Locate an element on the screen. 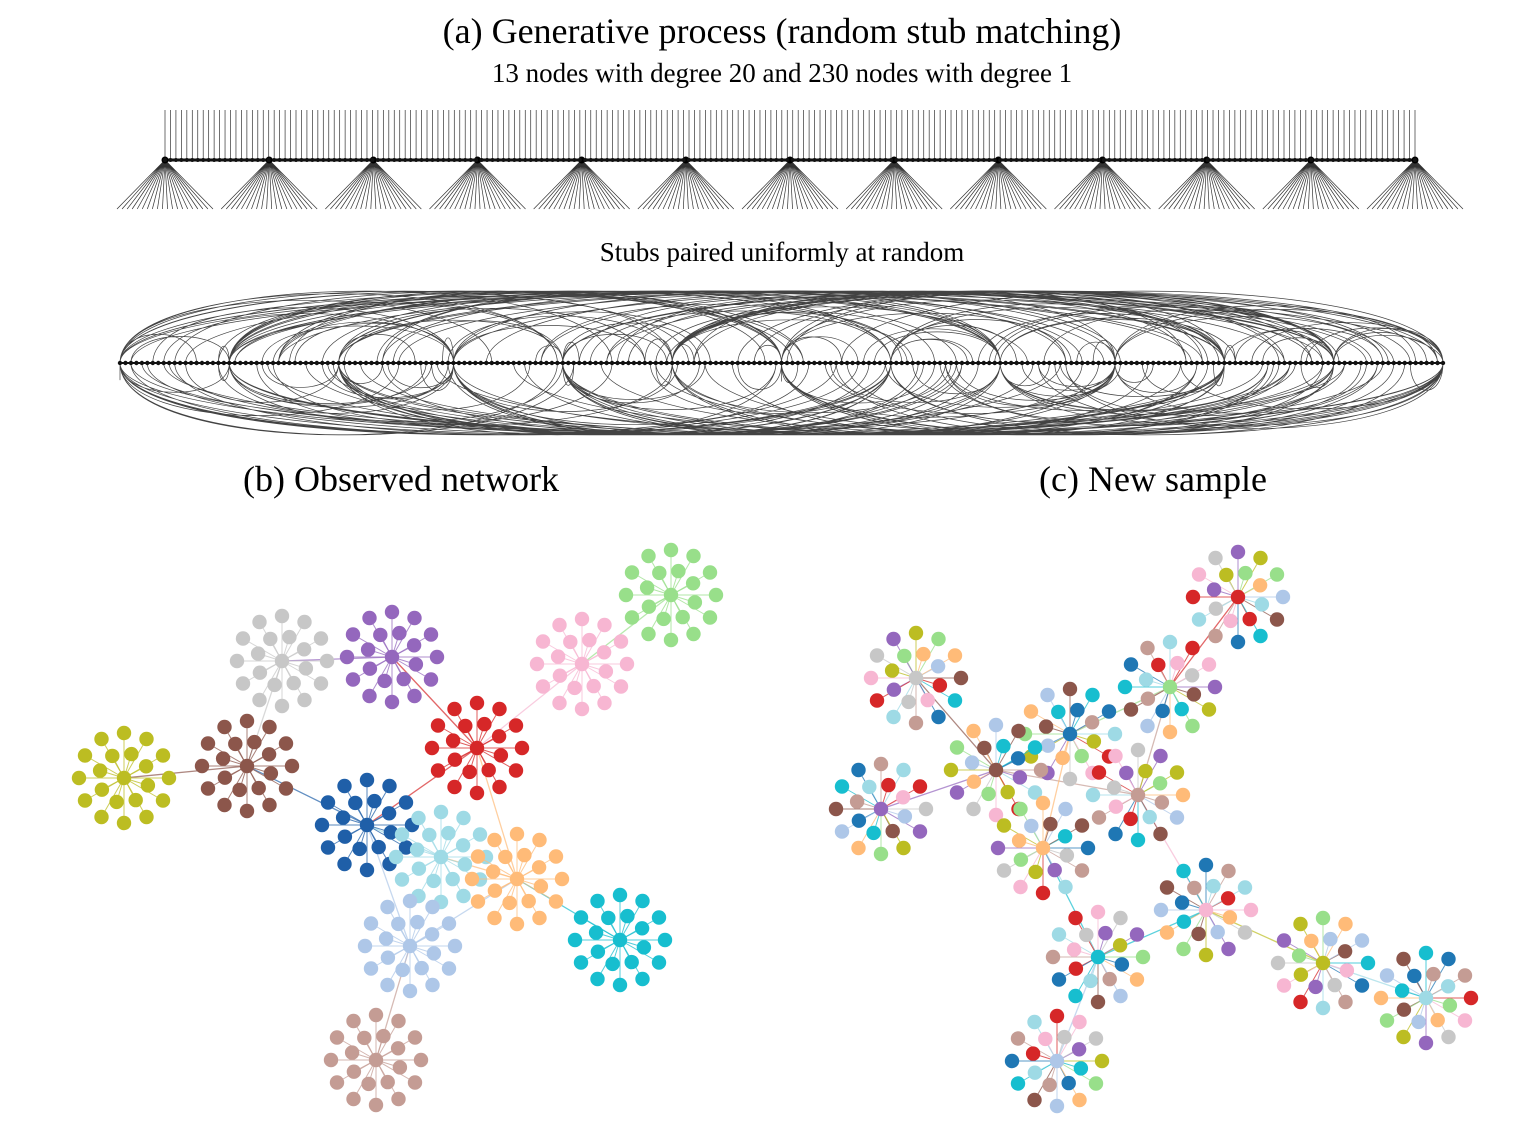 This screenshot has width=1536, height=1146. hub-cluster is located at coordinates (582, 664).